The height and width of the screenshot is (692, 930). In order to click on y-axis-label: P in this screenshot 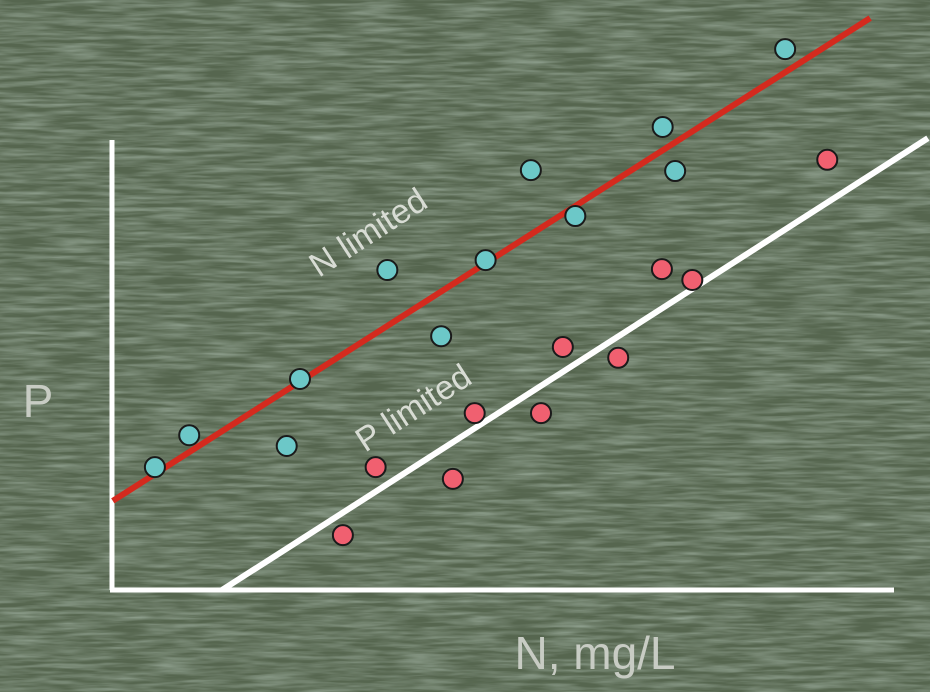, I will do `click(38, 401)`.